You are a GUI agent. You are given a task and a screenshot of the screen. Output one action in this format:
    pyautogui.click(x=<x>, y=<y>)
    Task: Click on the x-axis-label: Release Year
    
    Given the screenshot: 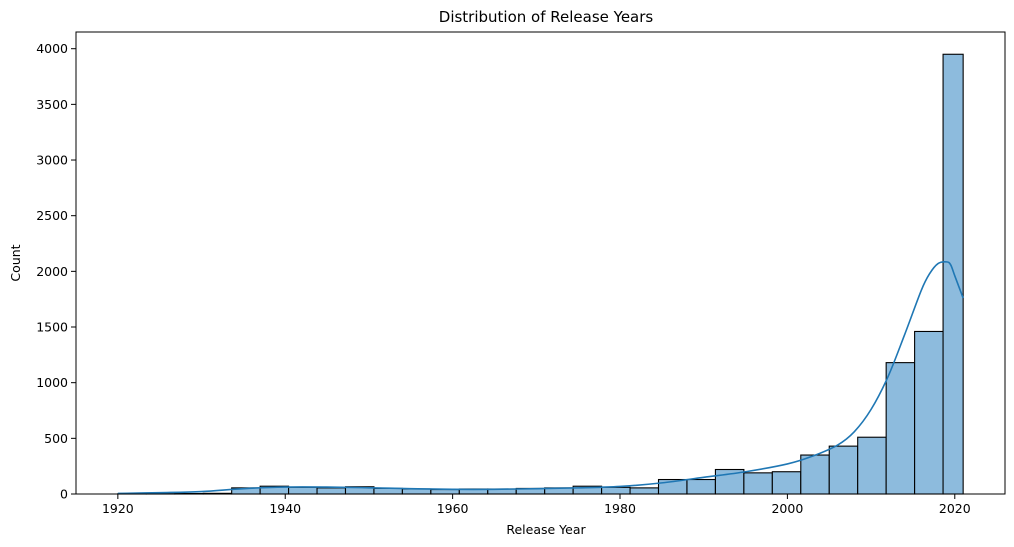 What is the action you would take?
    pyautogui.click(x=546, y=529)
    